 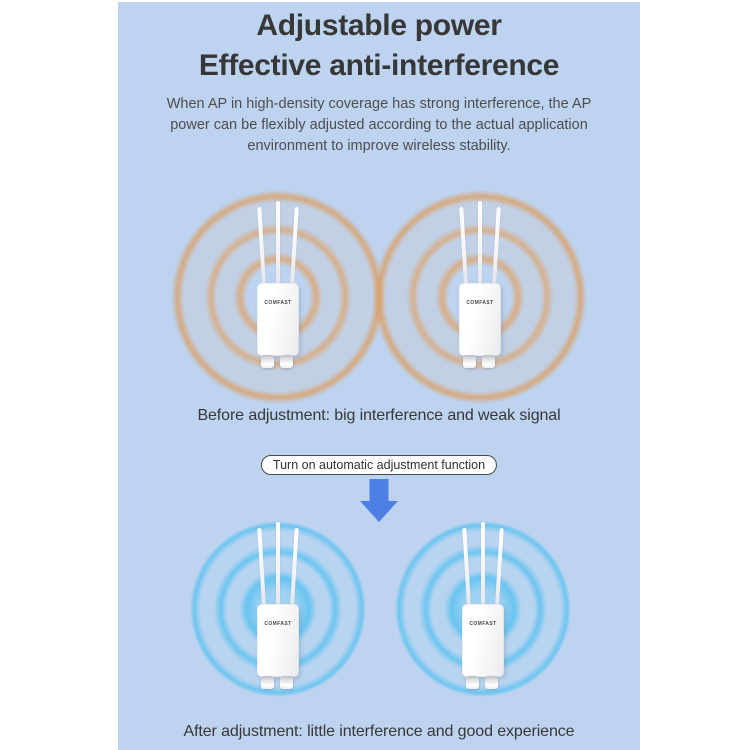 What do you see at coordinates (379, 490) in the screenshot?
I see `arrow-shaft` at bounding box center [379, 490].